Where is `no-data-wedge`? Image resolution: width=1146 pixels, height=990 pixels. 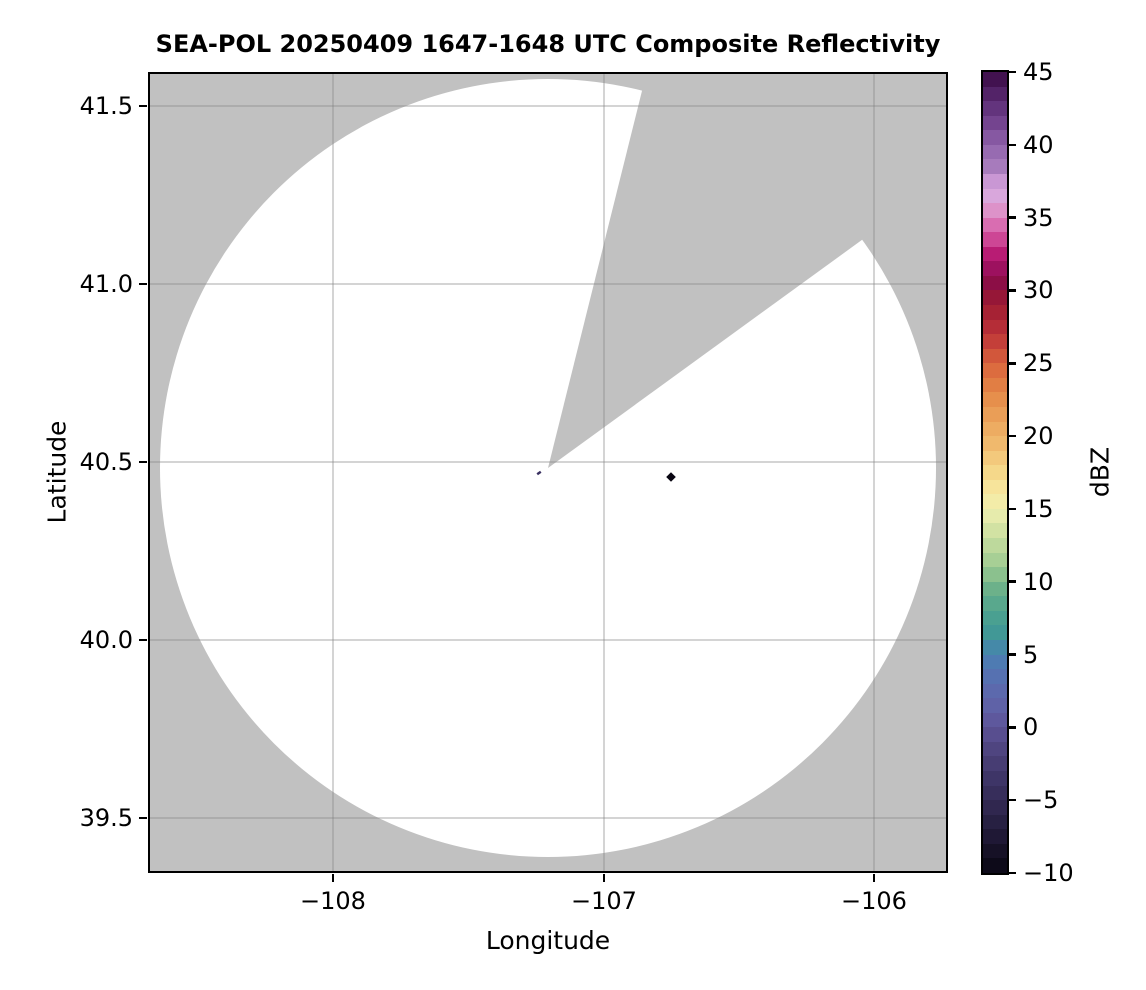
no-data-wedge is located at coordinates (748, 270).